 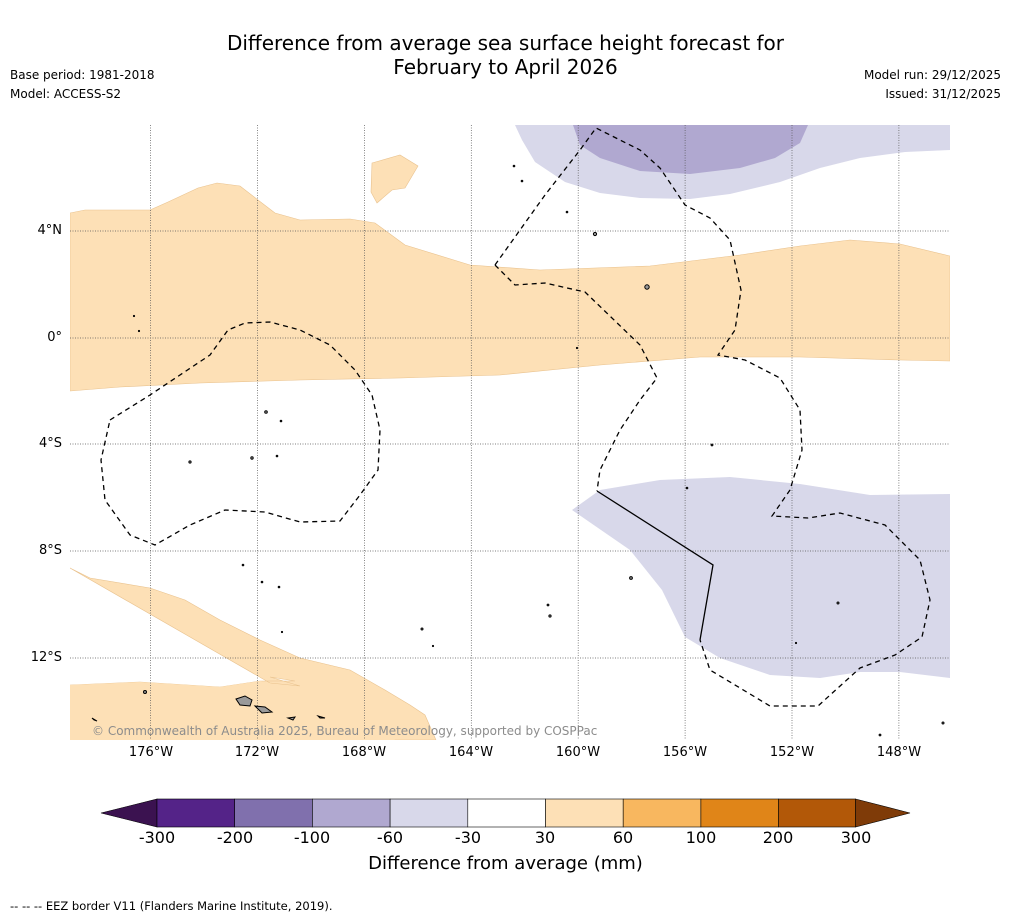 I want to click on lon-label-172w: 172°W, so click(x=257, y=752).